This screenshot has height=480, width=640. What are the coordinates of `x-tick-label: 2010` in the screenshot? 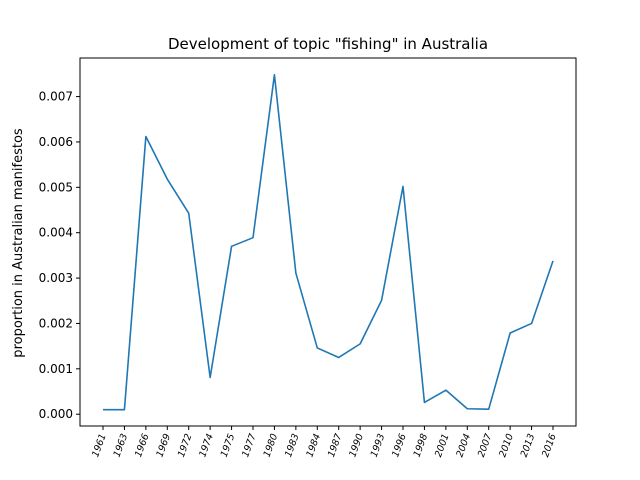 It's located at (506, 445).